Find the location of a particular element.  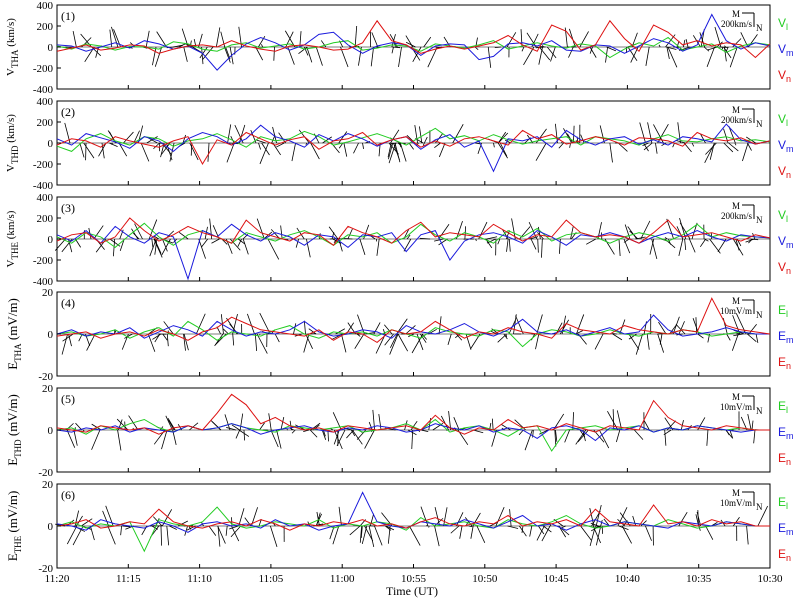

y-tick-label: -400 is located at coordinates (43, 282).